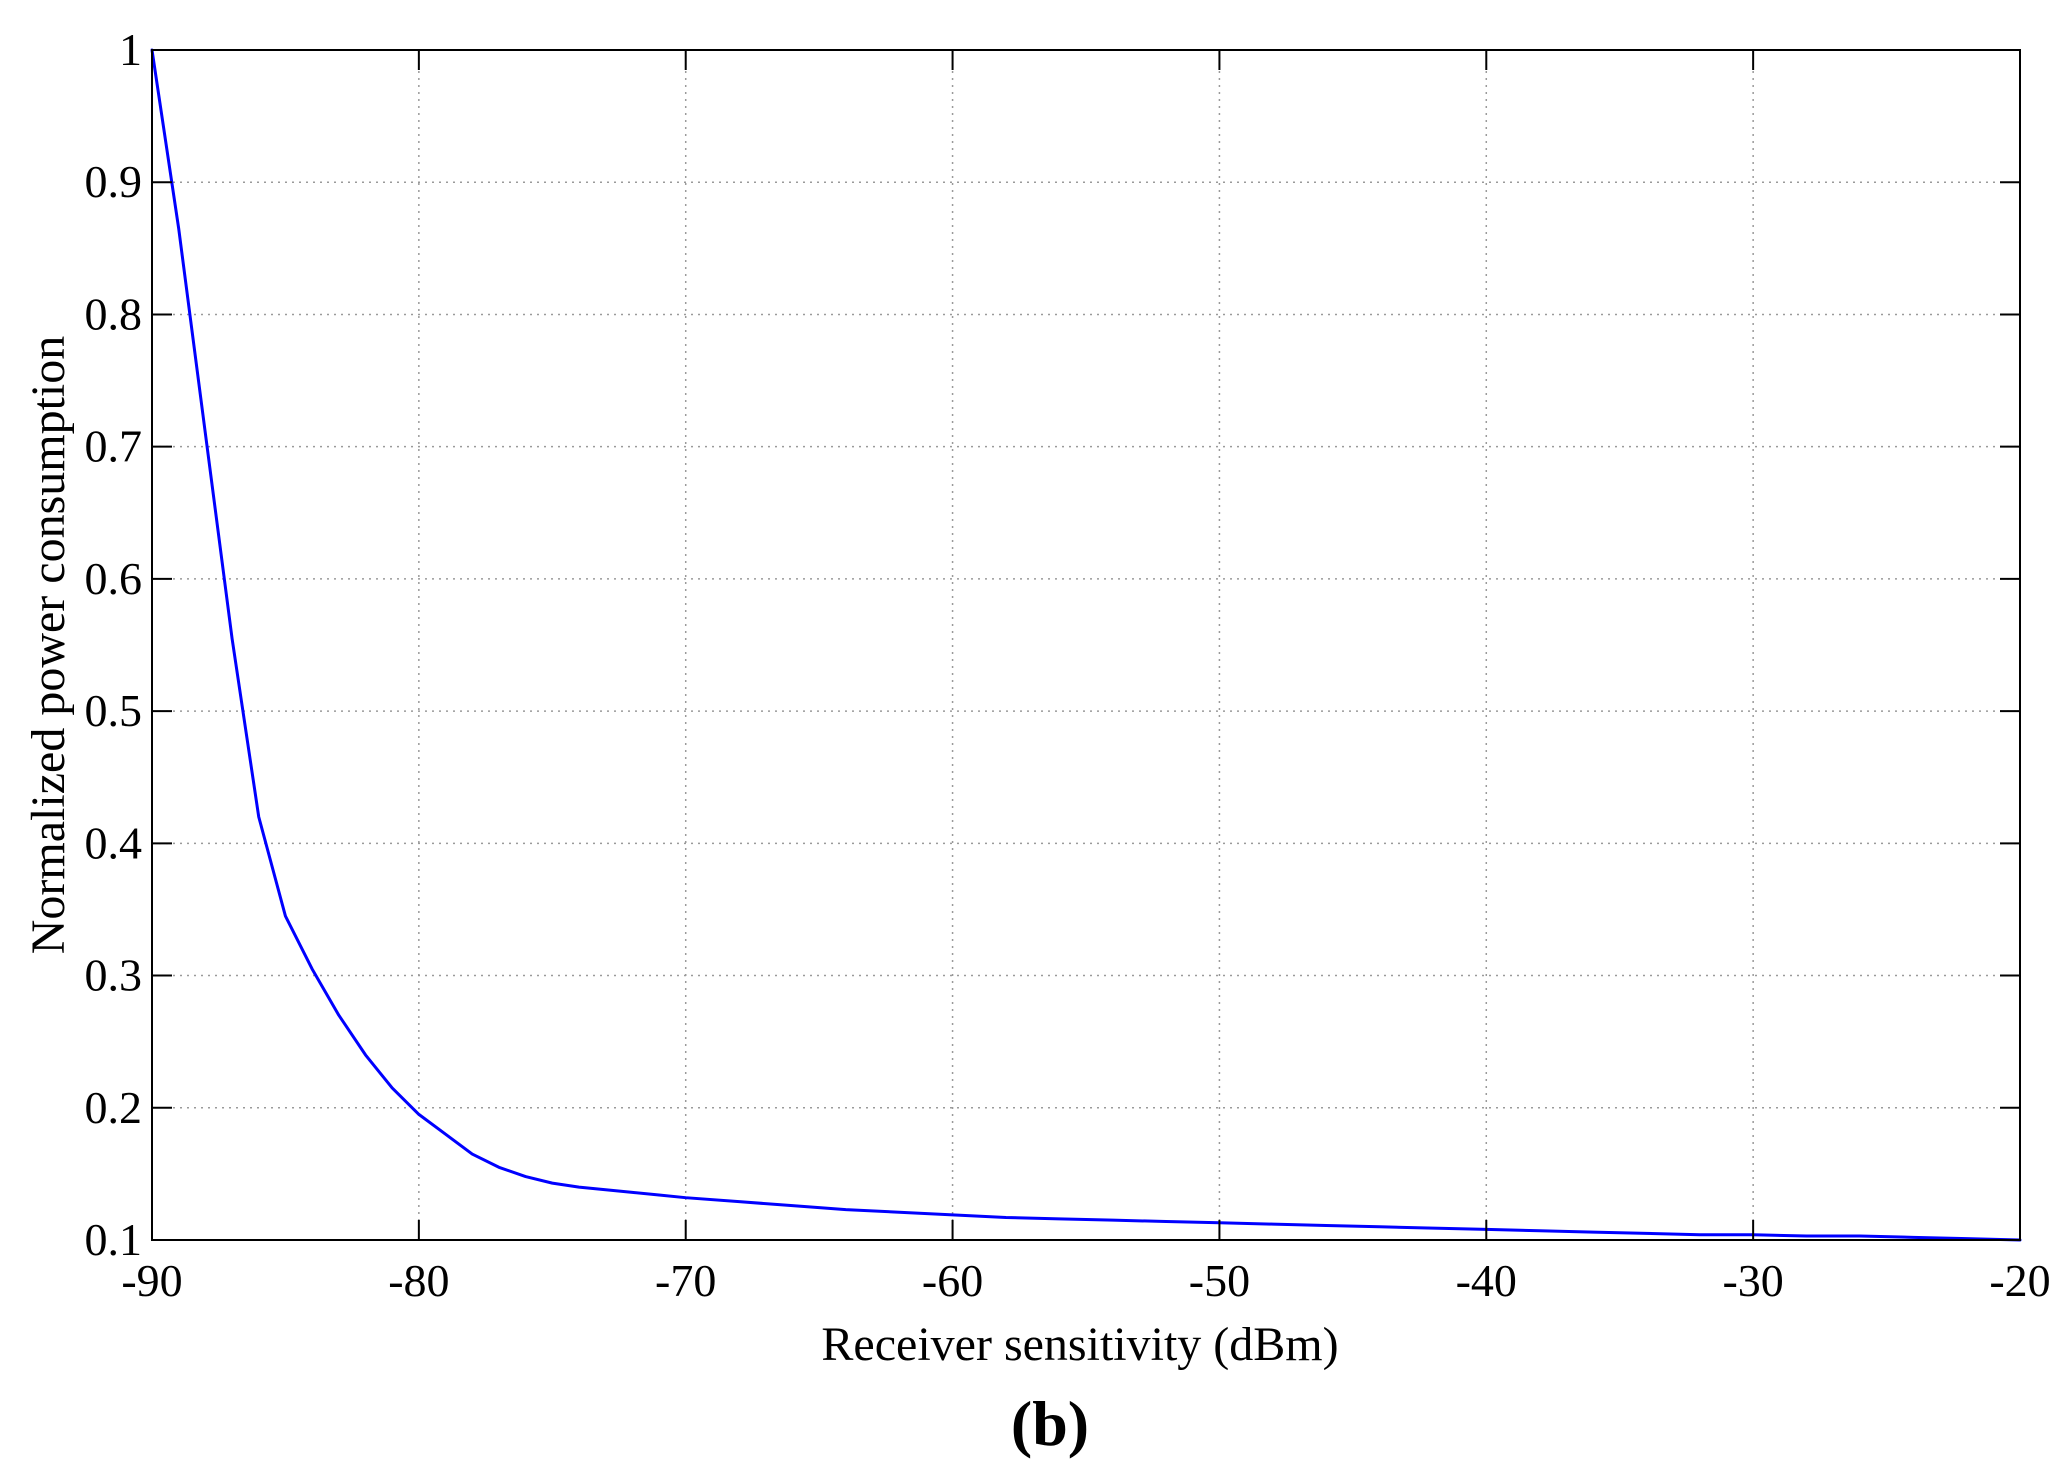 Image resolution: width=2064 pixels, height=1479 pixels. I want to click on x-tick-label: -60, so click(952, 1280).